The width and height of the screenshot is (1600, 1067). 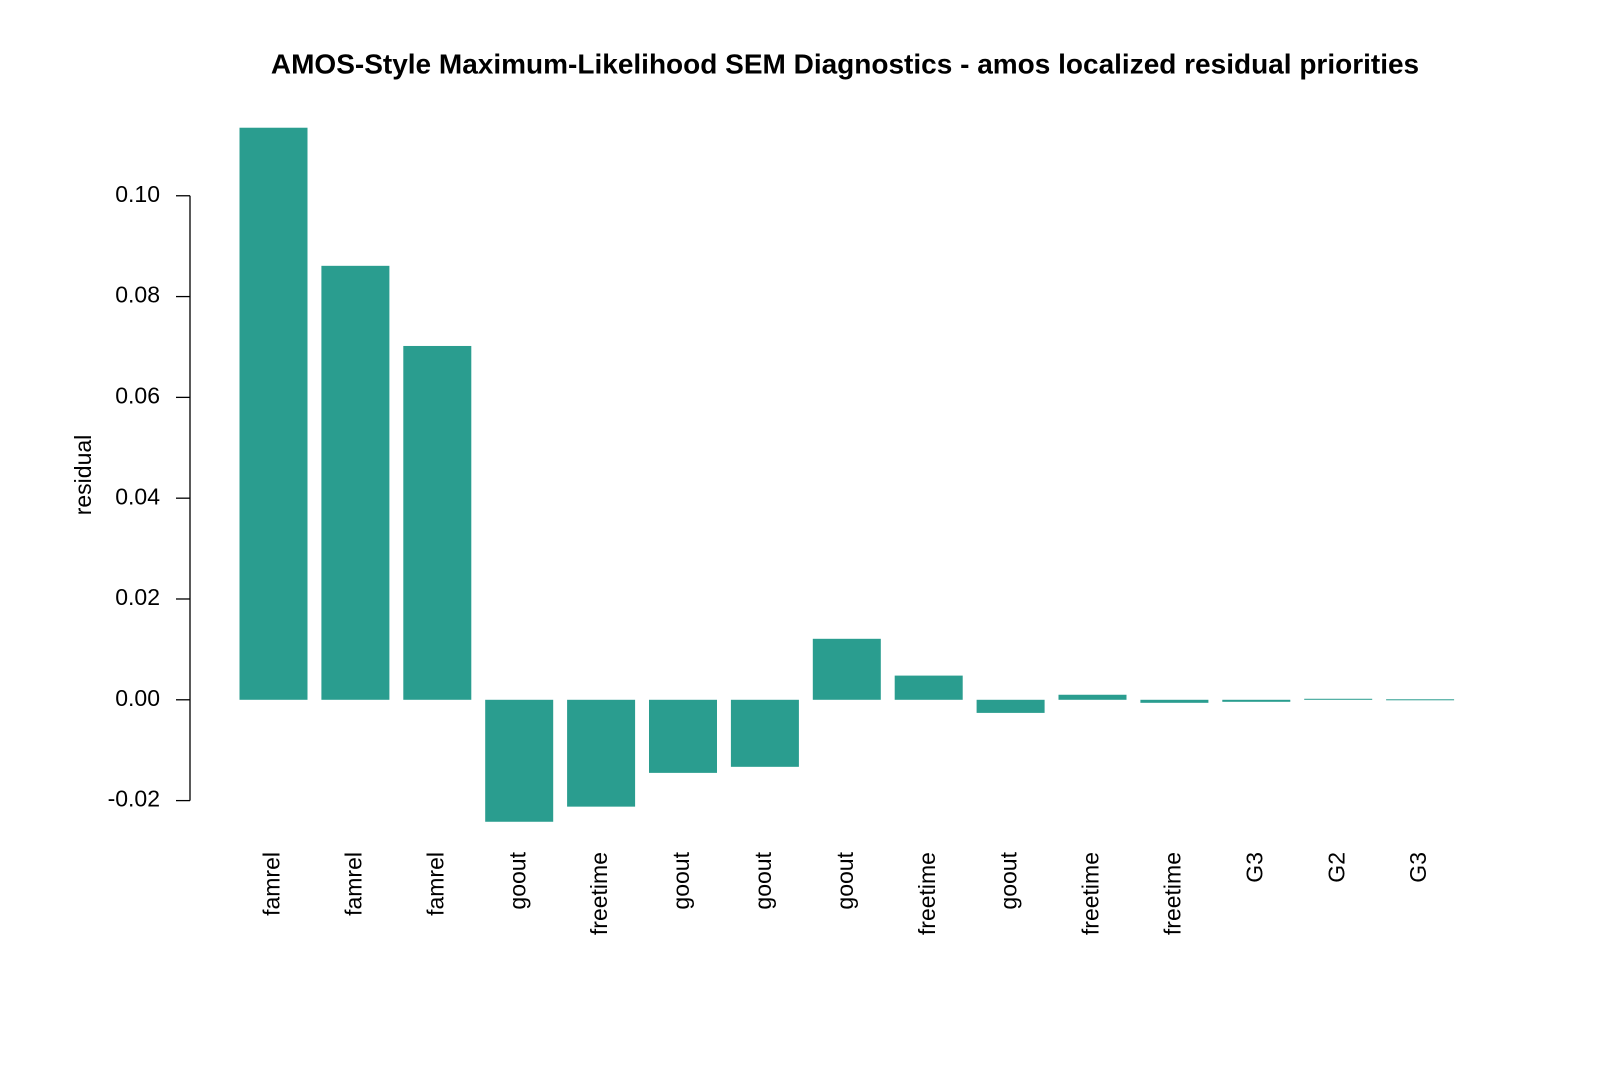 I want to click on y-tick-label: -0.02, so click(x=134, y=799).